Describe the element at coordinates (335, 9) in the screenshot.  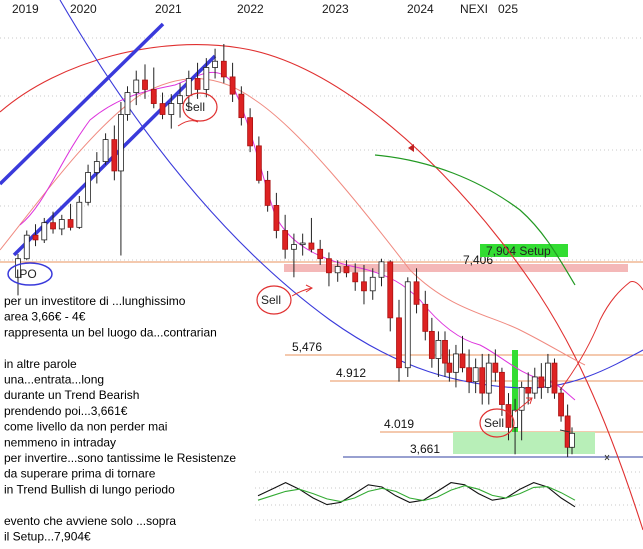
I see `x-tick-label: 2023` at that location.